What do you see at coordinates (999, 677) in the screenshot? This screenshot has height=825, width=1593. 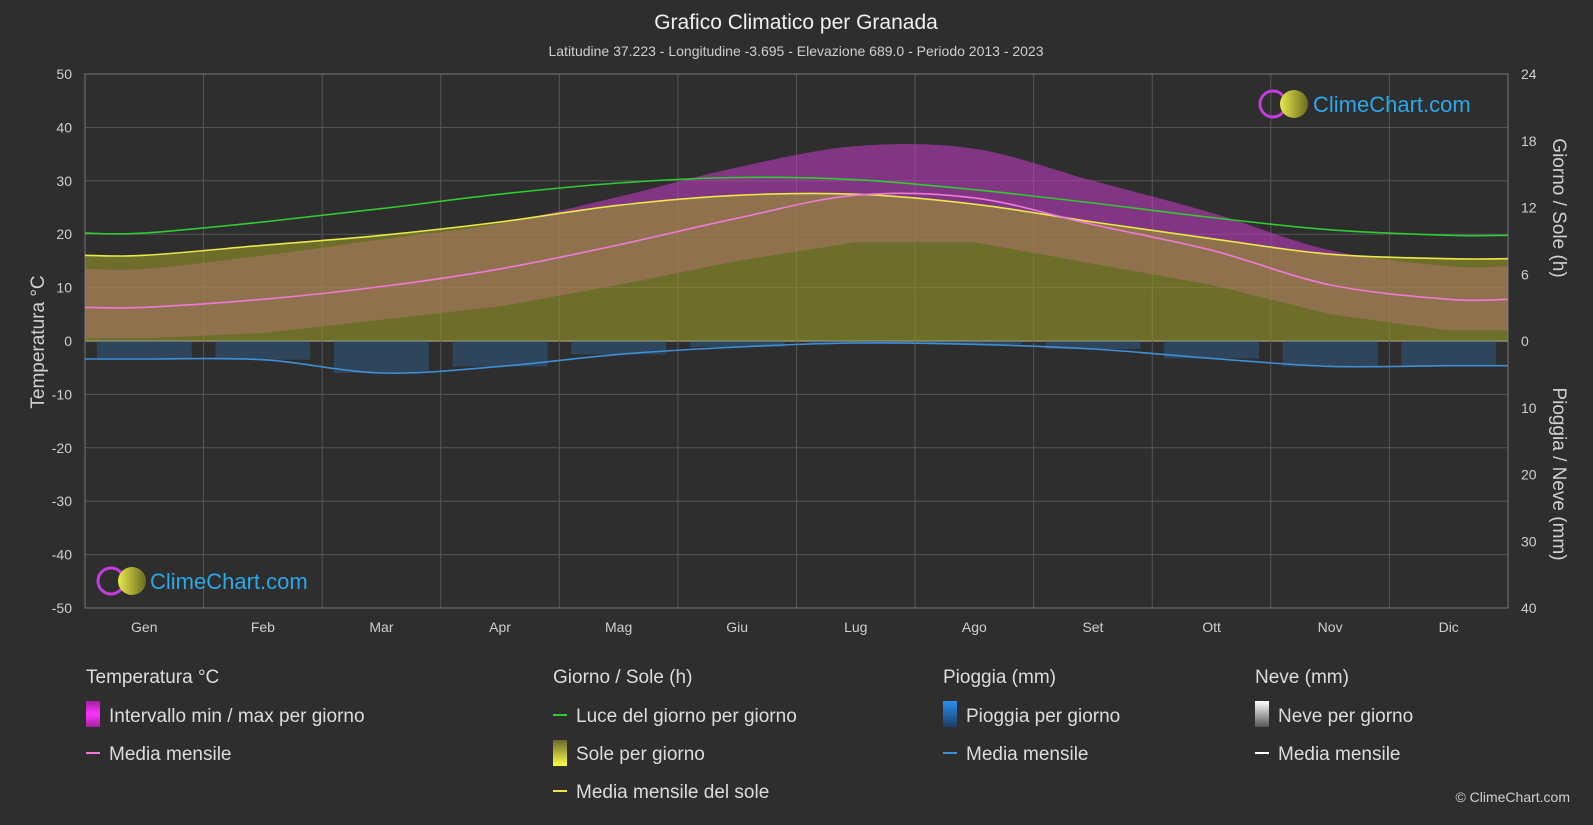 I see `legend-heading-rain: Pioggia (mm)` at bounding box center [999, 677].